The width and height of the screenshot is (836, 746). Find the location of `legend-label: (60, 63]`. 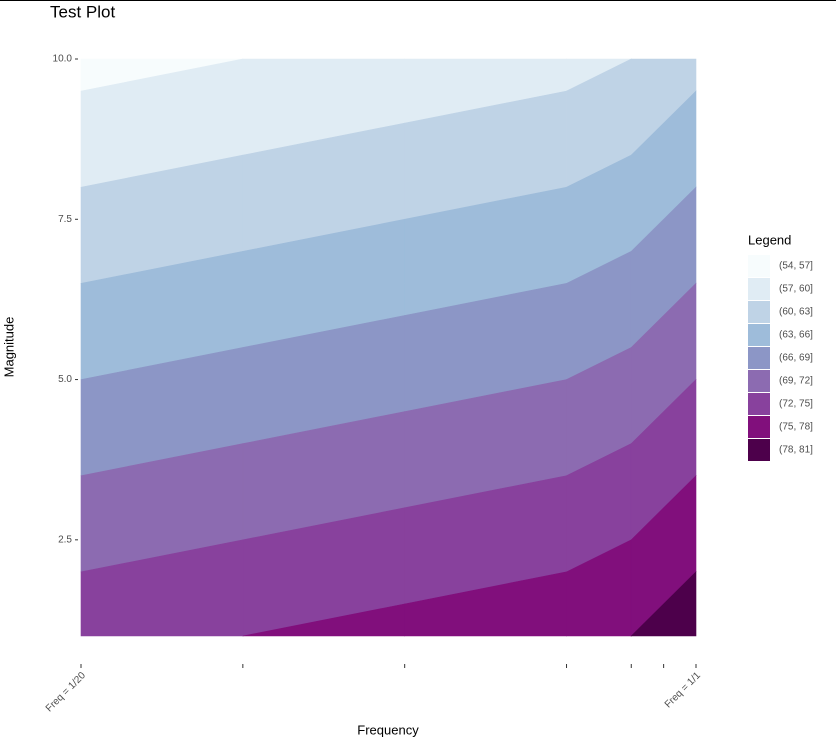

legend-label: (60, 63] is located at coordinates (796, 312).